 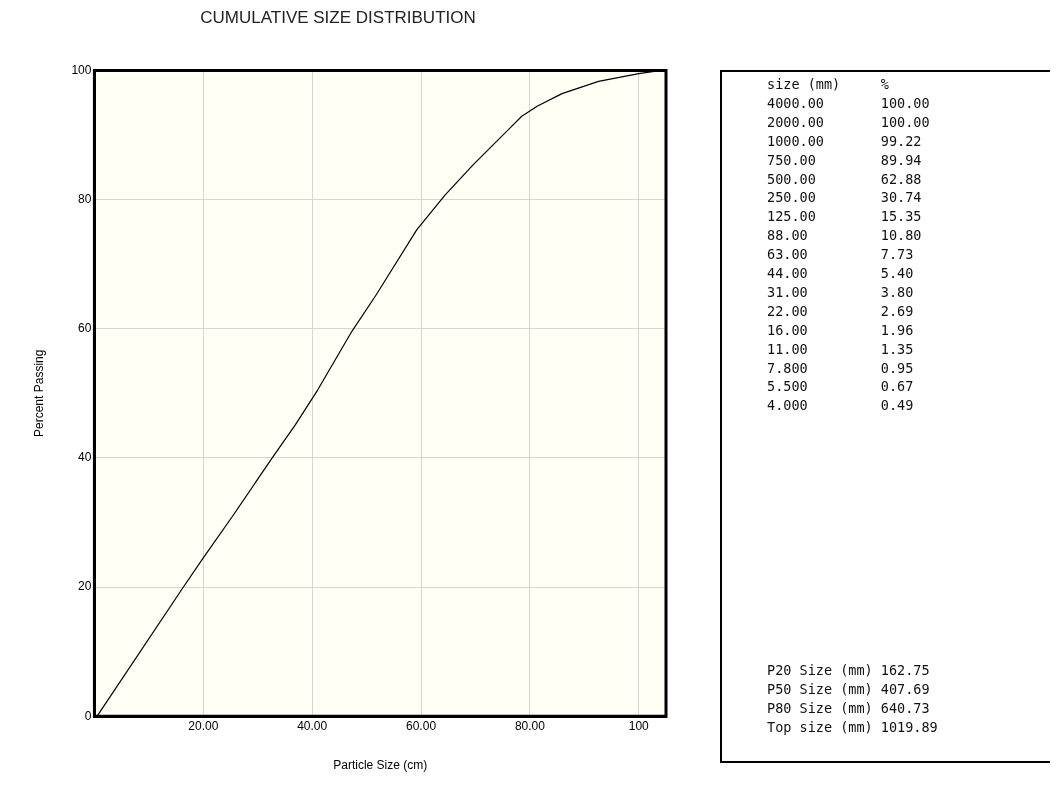 I want to click on text: 44.00 5.40, so click(x=840, y=273).